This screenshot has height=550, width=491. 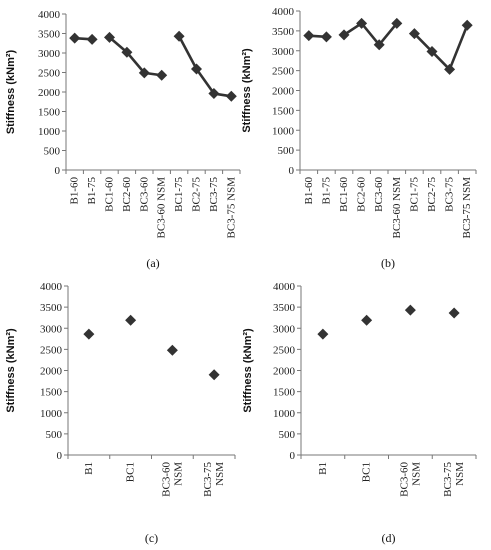 I want to click on panel-caption: (b), so click(x=388, y=263).